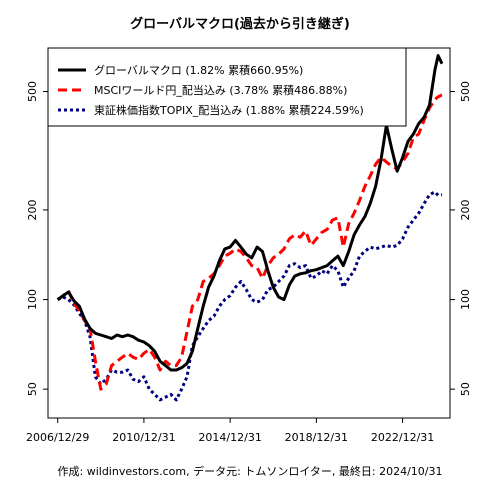 Image resolution: width=480 pixels, height=480 pixels. What do you see at coordinates (229, 110) in the screenshot?
I see `legend-label-2: 東証株価指数TOPIX_配当込み (1.88% 累積224.59%)` at bounding box center [229, 110].